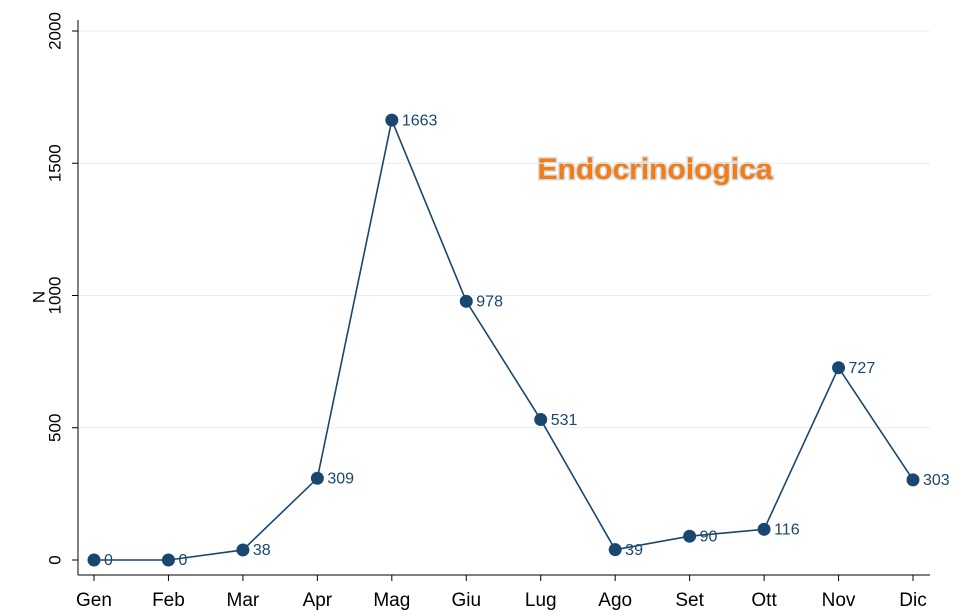 This screenshot has height=614, width=957. What do you see at coordinates (54, 163) in the screenshot?
I see `y-tick-label: 1500` at bounding box center [54, 163].